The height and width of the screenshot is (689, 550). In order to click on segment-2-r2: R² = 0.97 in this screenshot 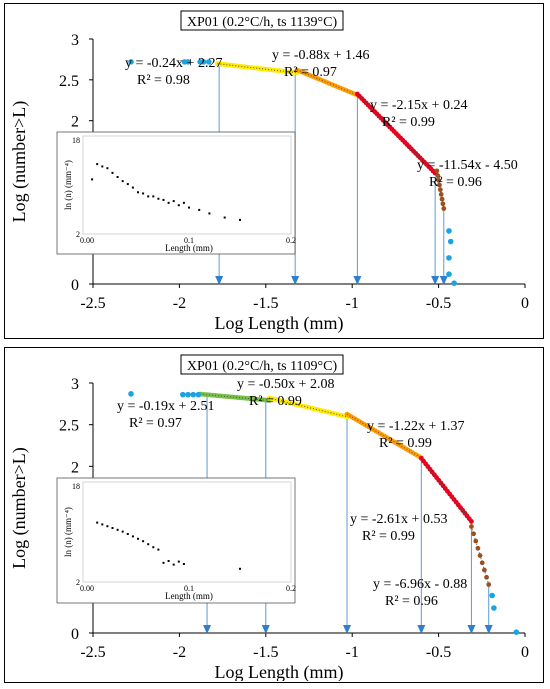, I will do `click(310, 72)`.